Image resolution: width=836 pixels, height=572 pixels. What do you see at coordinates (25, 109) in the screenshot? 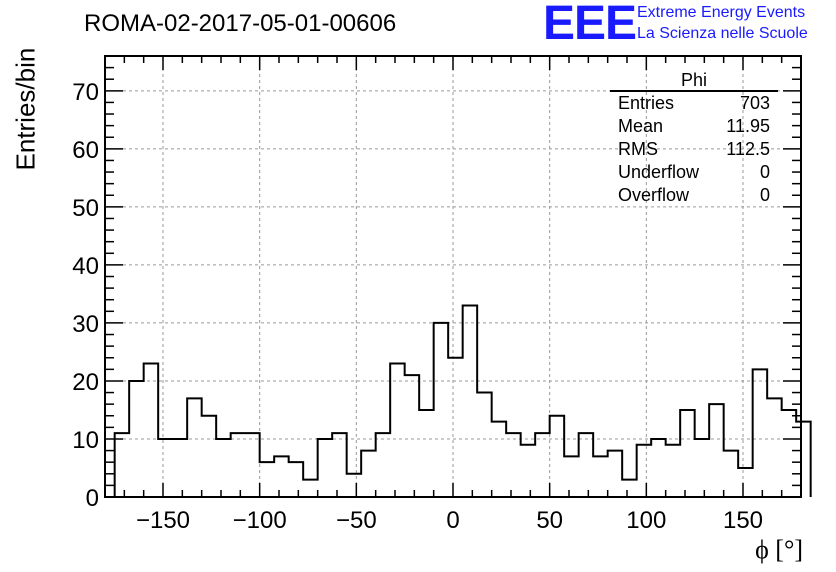
I see `y-axis-label: Entries/bin` at bounding box center [25, 109].